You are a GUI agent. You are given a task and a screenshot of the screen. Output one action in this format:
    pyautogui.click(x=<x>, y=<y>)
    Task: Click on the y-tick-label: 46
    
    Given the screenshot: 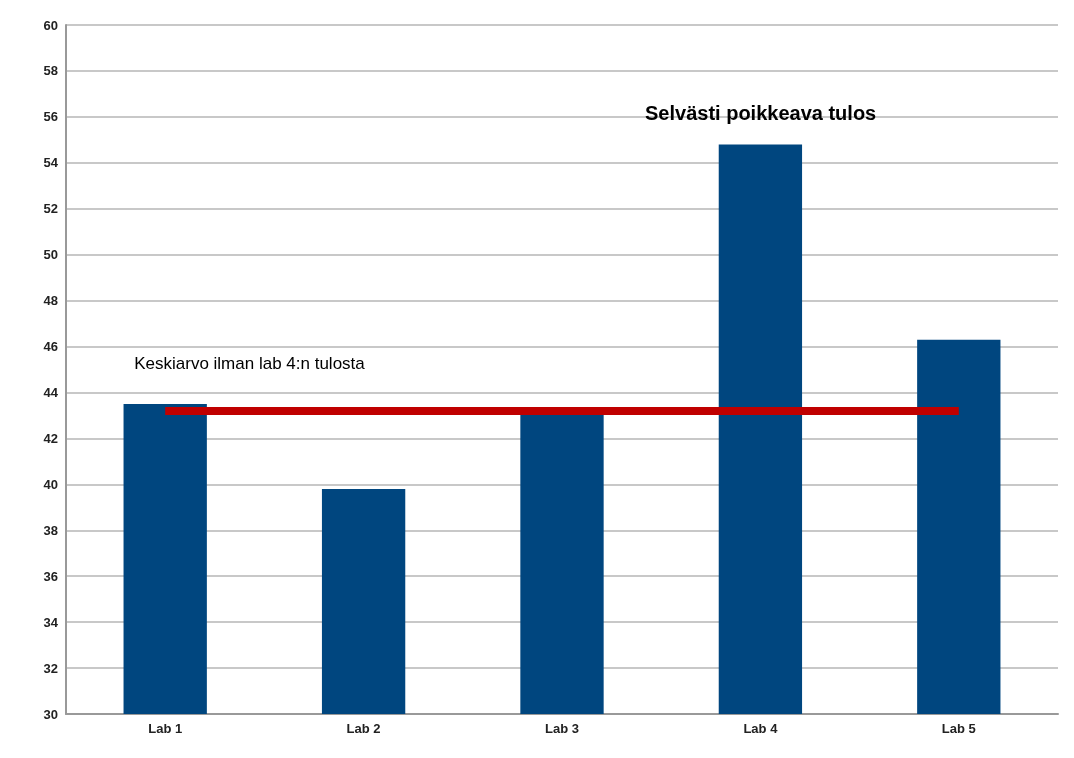 What is the action you would take?
    pyautogui.click(x=50, y=347)
    